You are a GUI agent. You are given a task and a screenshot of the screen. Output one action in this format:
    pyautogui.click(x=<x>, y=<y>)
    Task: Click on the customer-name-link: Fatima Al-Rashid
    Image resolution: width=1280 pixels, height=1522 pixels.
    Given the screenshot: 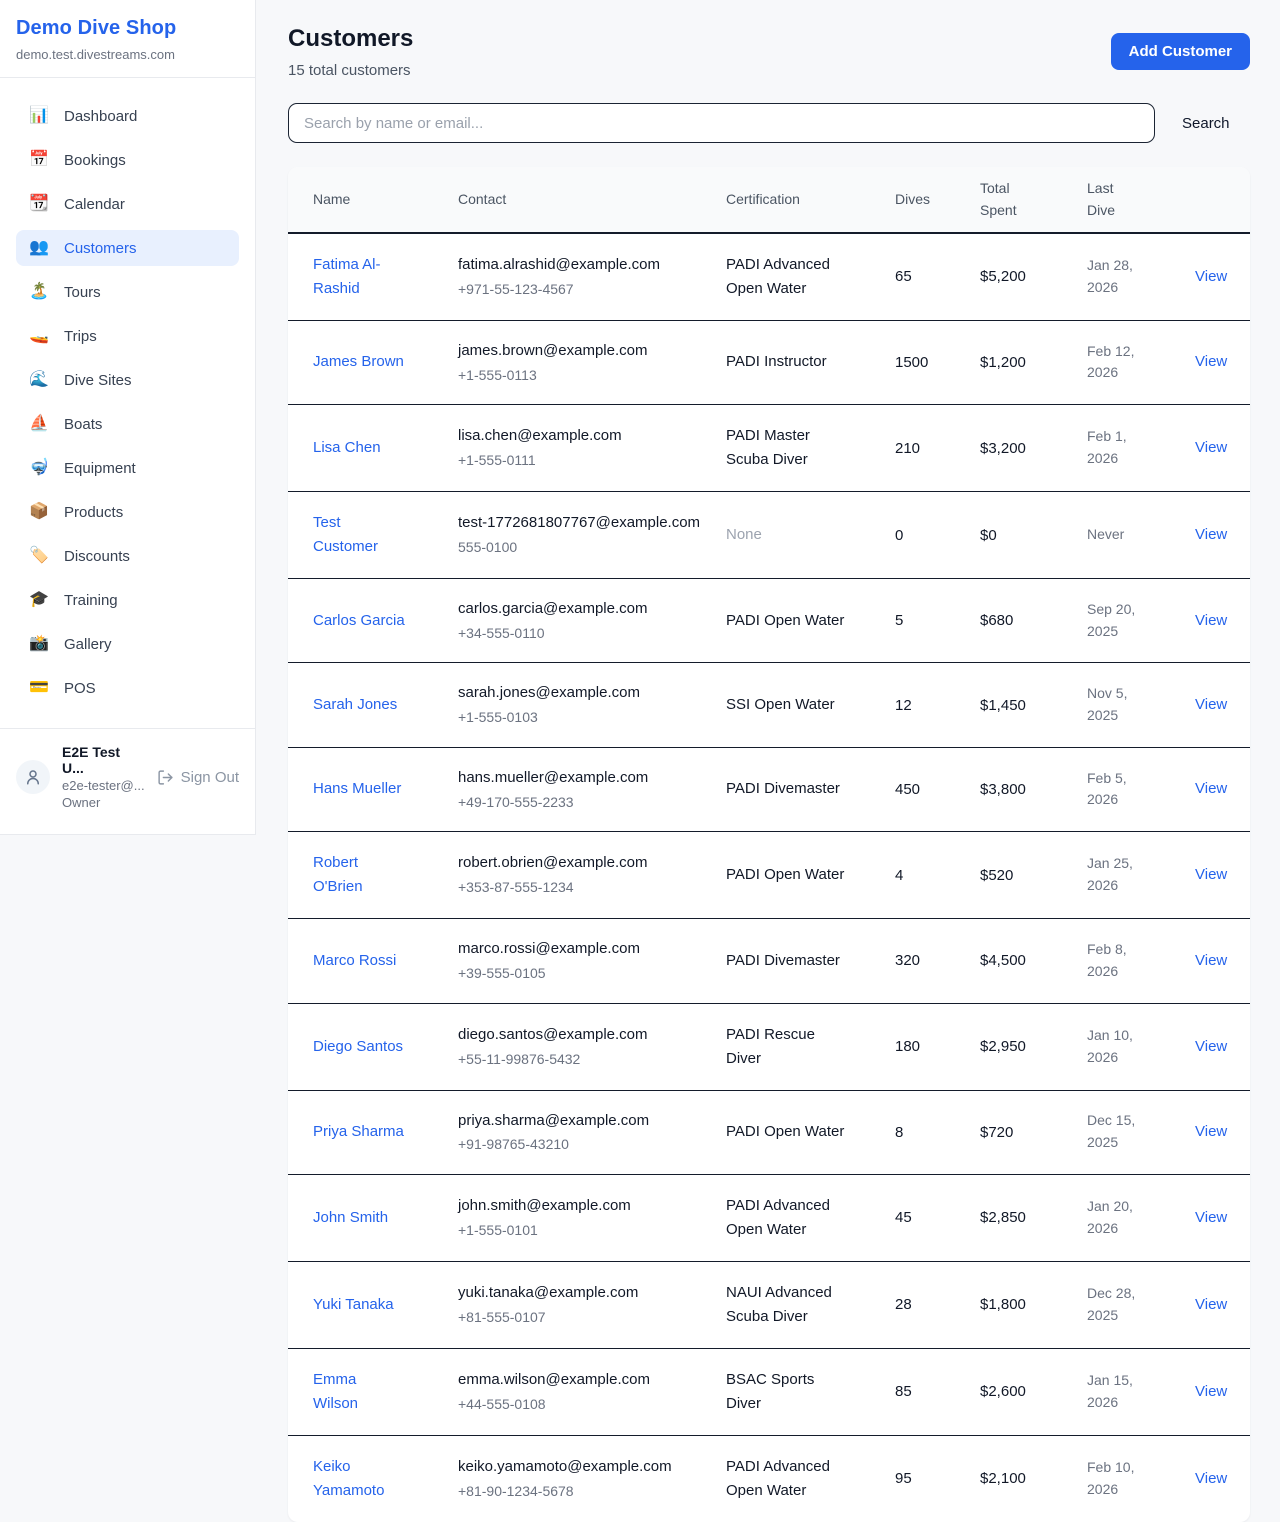 What is the action you would take?
    pyautogui.click(x=347, y=276)
    